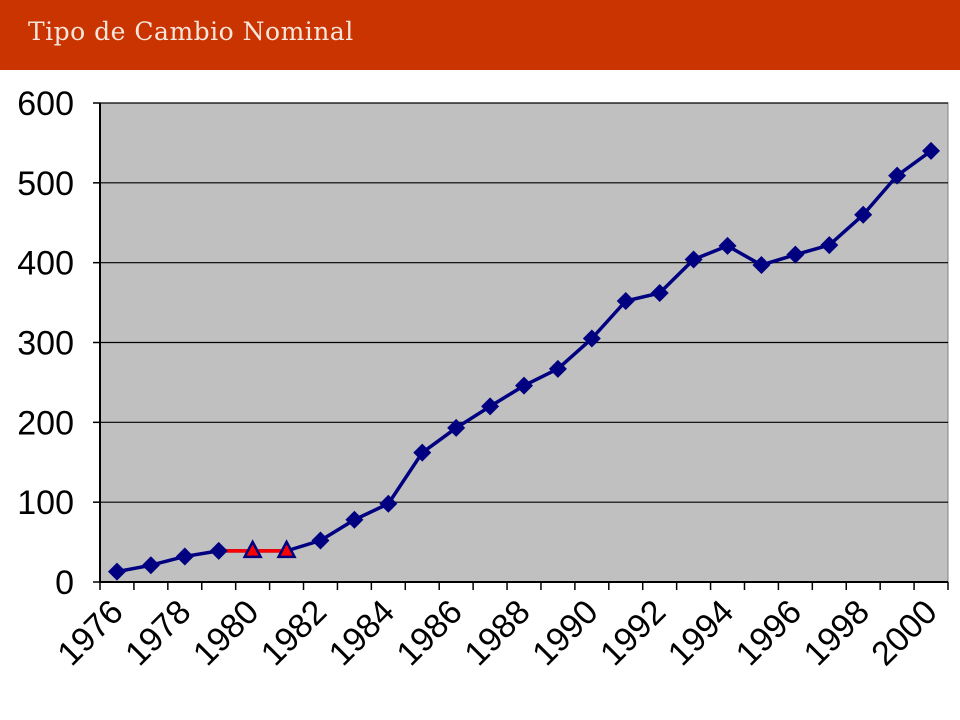  I want to click on x-tick-label: 1984, so click(362, 633).